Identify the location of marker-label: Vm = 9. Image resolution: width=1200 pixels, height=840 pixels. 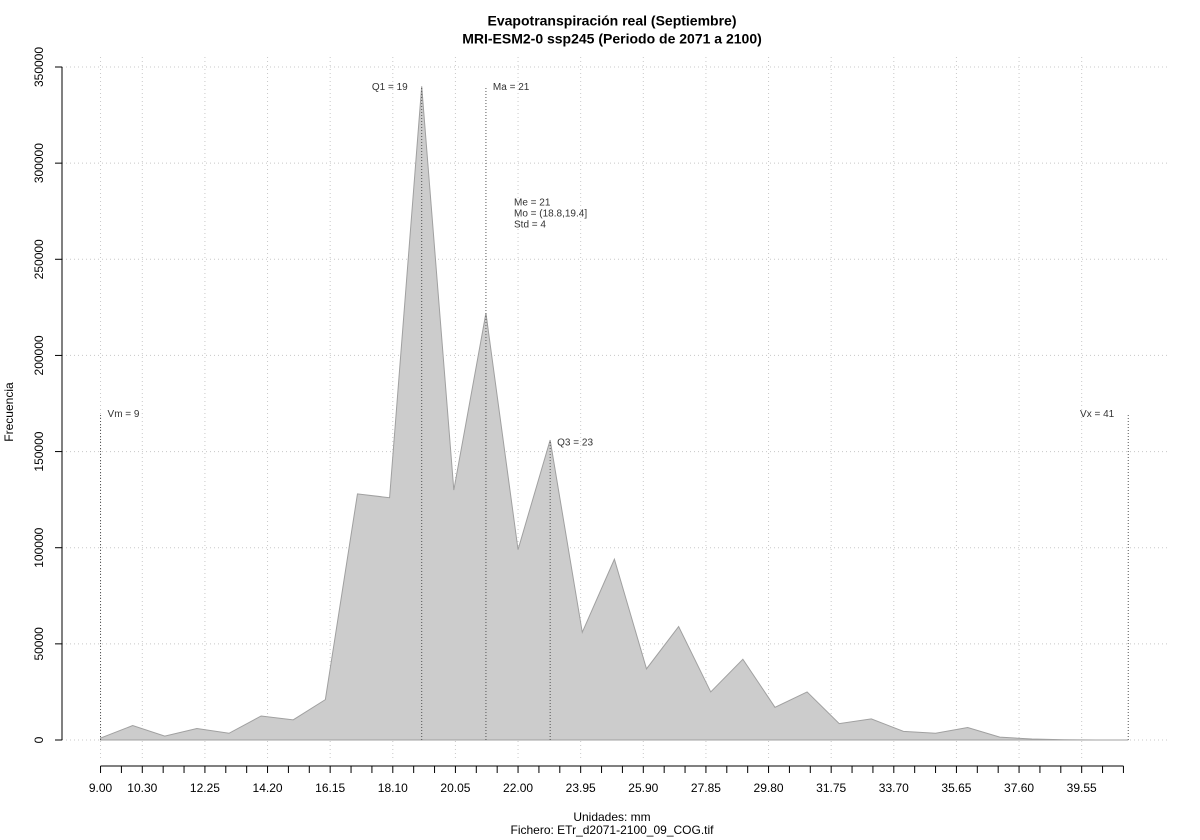
(124, 414).